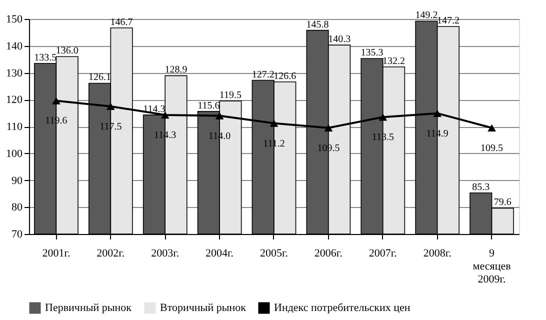  Describe the element at coordinates (17, 180) in the screenshot. I see `y-tick-label: 90` at that location.